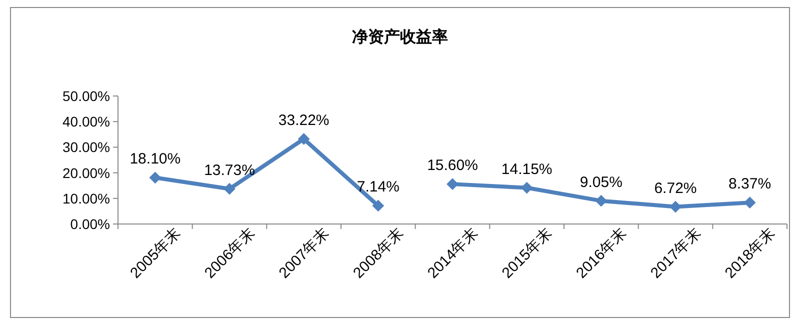  What do you see at coordinates (400, 36) in the screenshot?
I see `chart-title: 净资产收益率` at bounding box center [400, 36].